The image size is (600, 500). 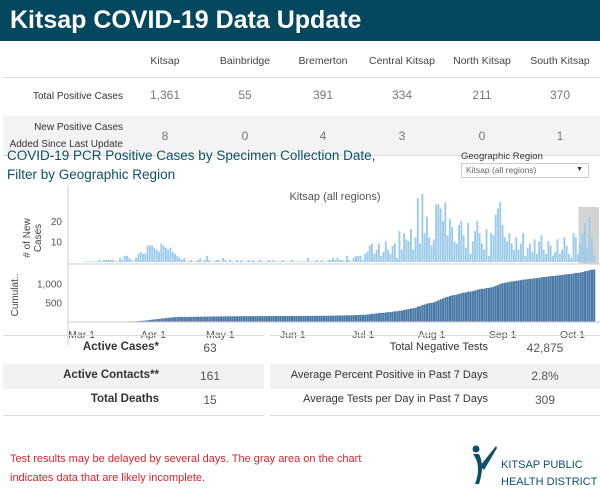 What do you see at coordinates (57, 222) in the screenshot?
I see `y-tick-label: 20` at bounding box center [57, 222].